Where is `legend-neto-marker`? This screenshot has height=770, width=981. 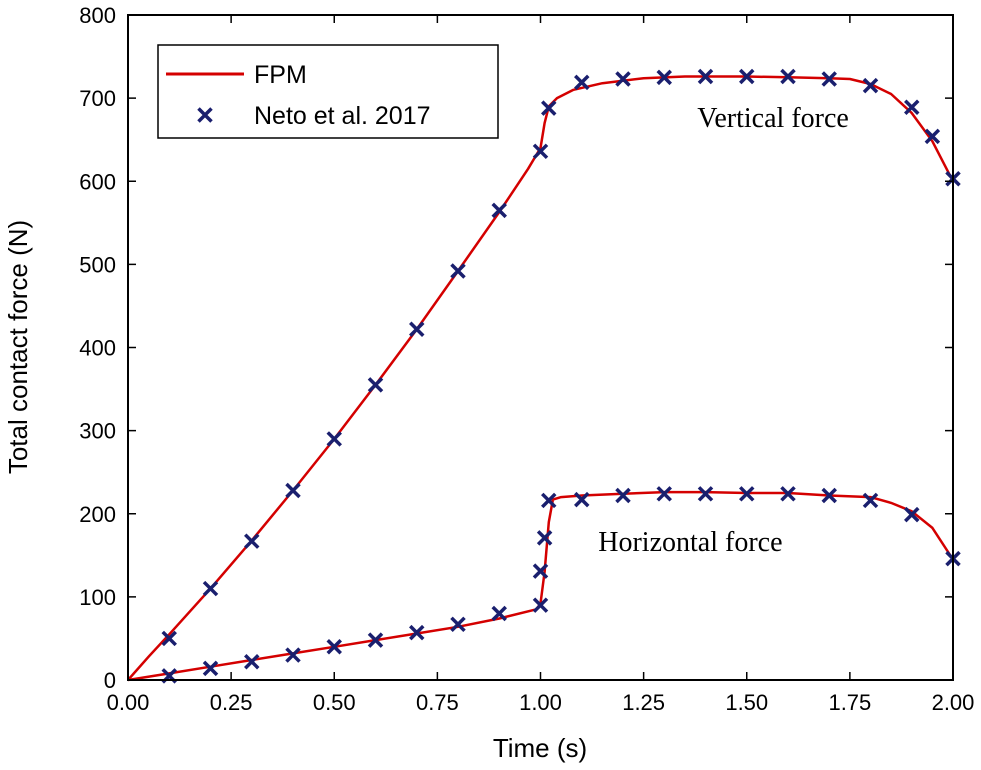
legend-neto-marker is located at coordinates (205, 115).